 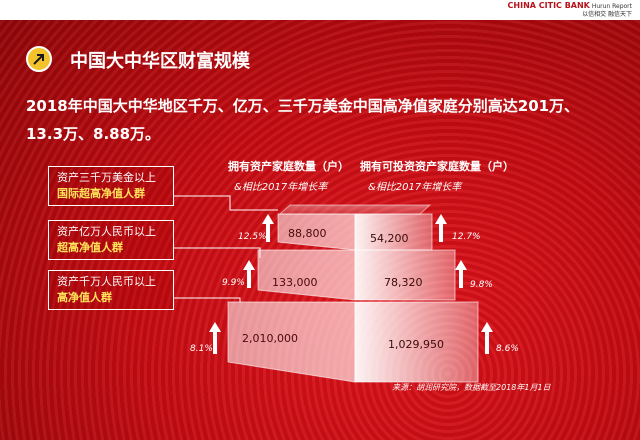 I want to click on tier-label-top: 资产三千万美金以上 国际超高净值人群, so click(x=111, y=186).